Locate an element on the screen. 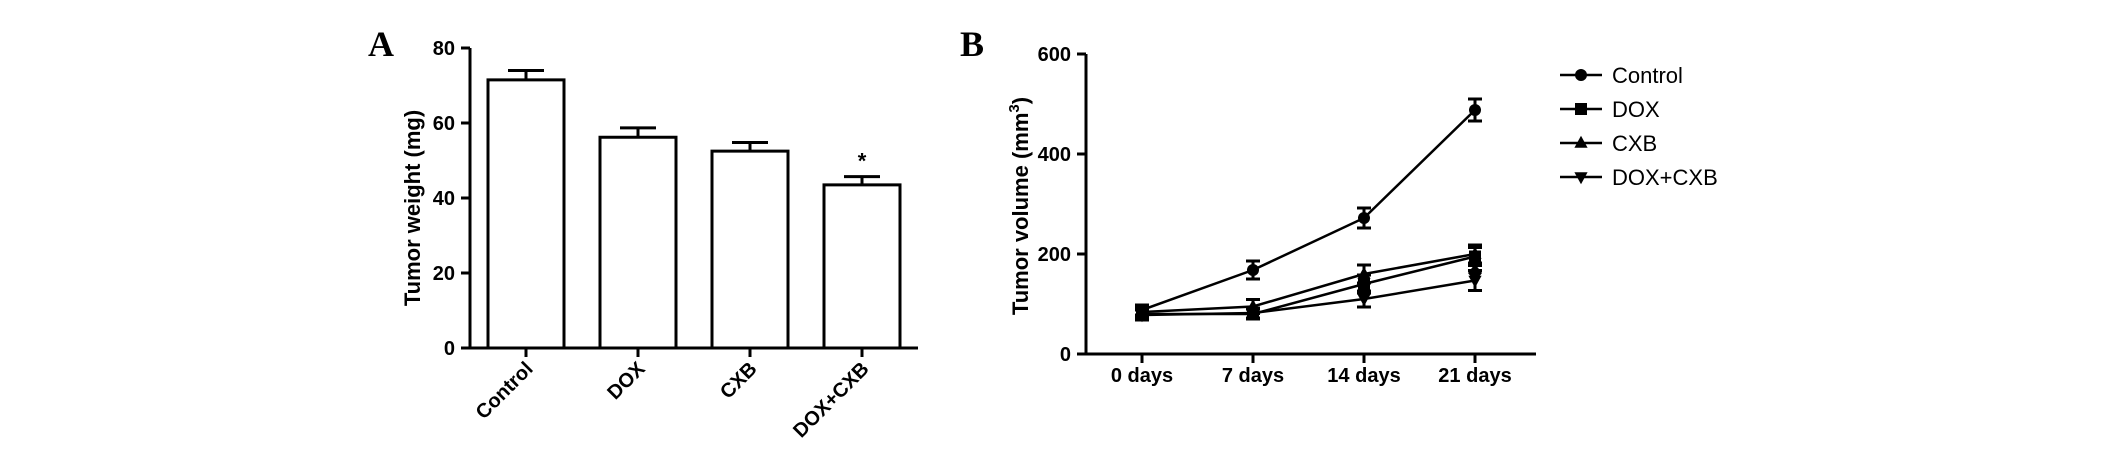  panel-b-series-control is located at coordinates (1308, 207).